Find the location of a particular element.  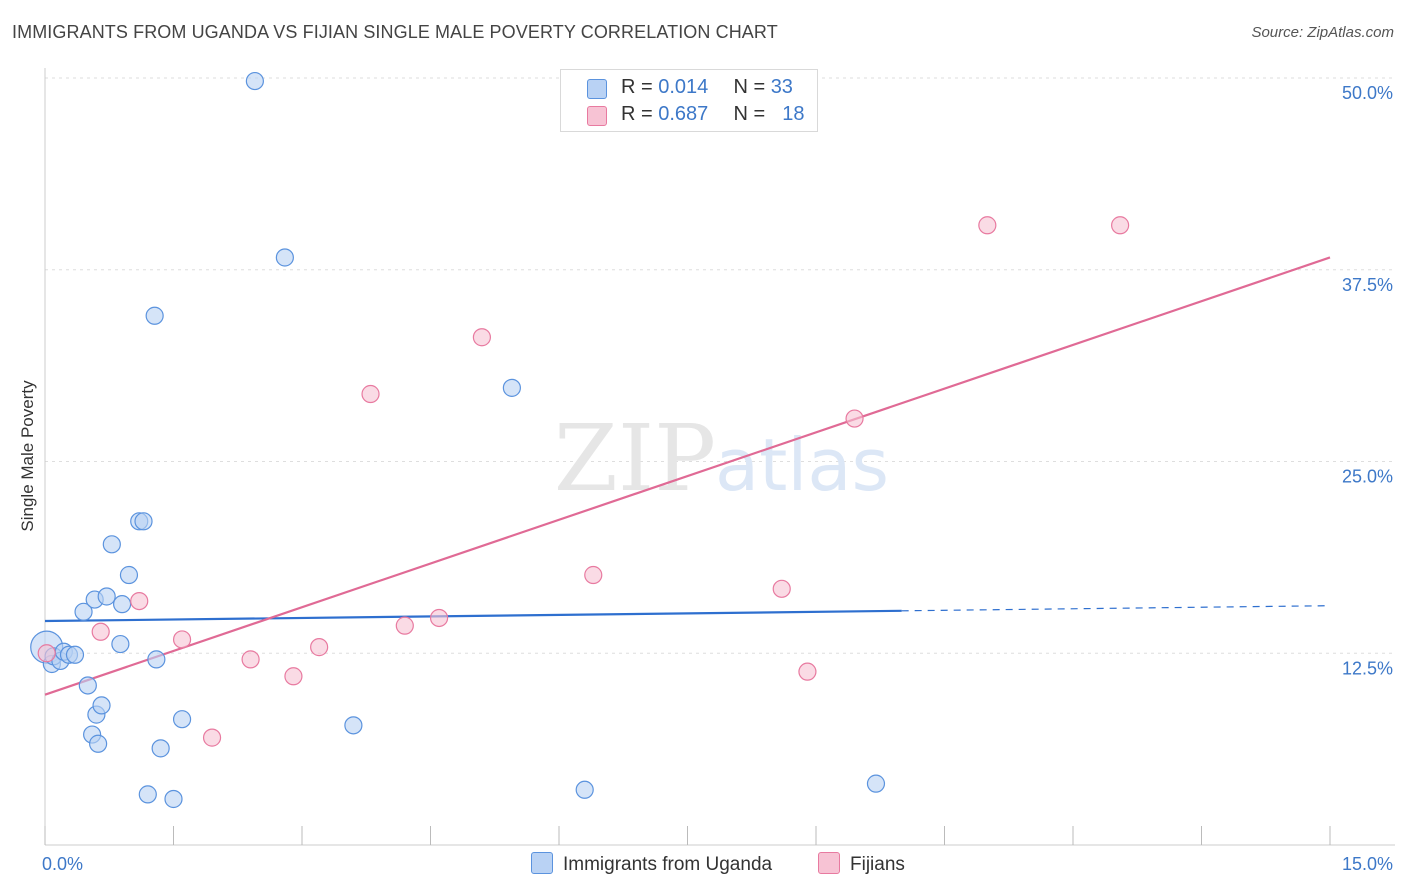

legend-n-value-uganda: 33 is located at coordinates (781, 87).